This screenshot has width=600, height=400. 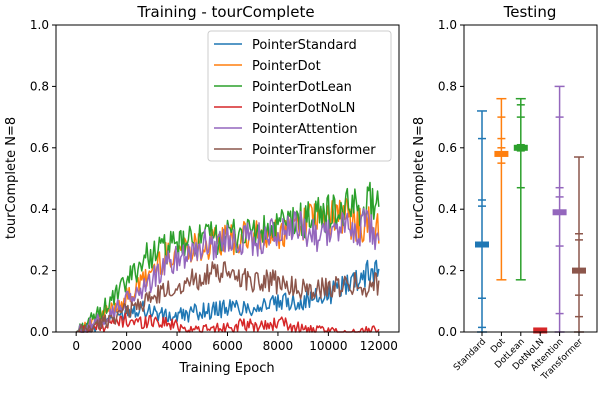 I want to click on training-title: Training - tourComplete, so click(x=225, y=12).